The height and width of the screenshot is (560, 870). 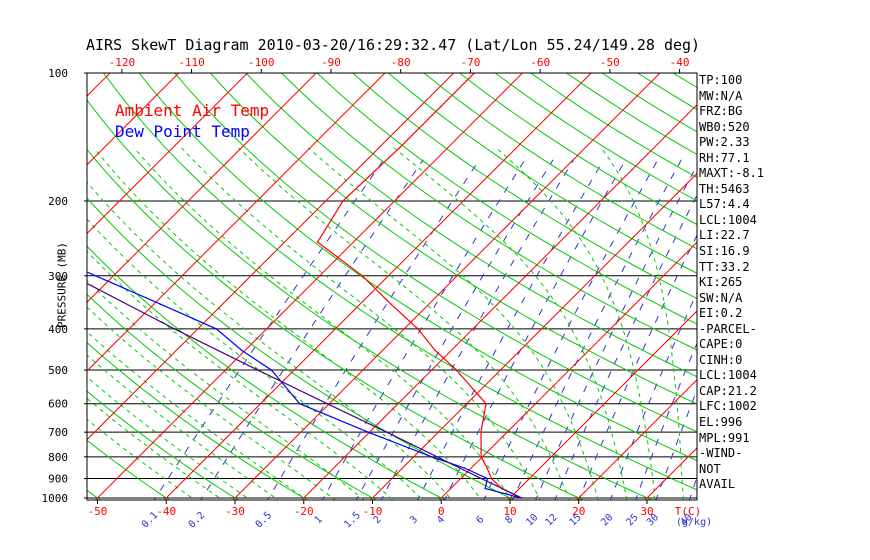 I want to click on parameter-item: SW:N/A, so click(x=721, y=297).